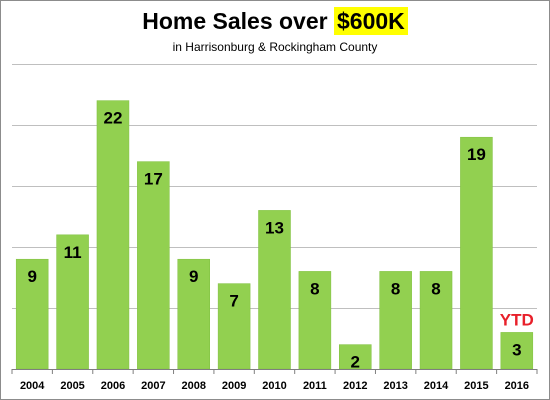  What do you see at coordinates (395, 320) in the screenshot?
I see `bar-2013` at bounding box center [395, 320].